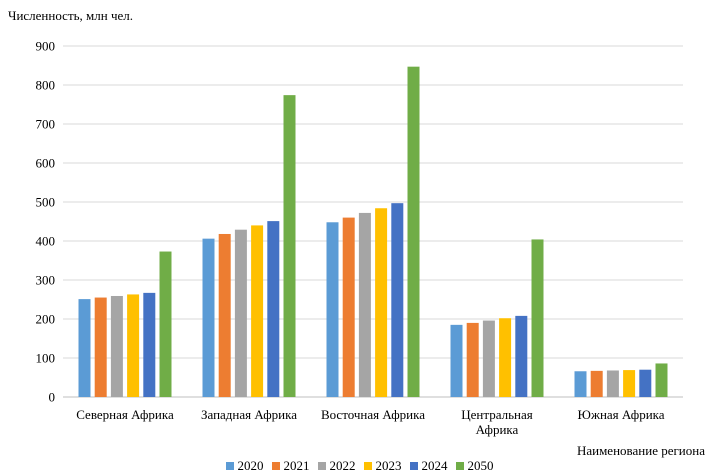 The image size is (719, 474). What do you see at coordinates (620, 414) in the screenshot?
I see `x-tick-label: Южная Африка` at bounding box center [620, 414].